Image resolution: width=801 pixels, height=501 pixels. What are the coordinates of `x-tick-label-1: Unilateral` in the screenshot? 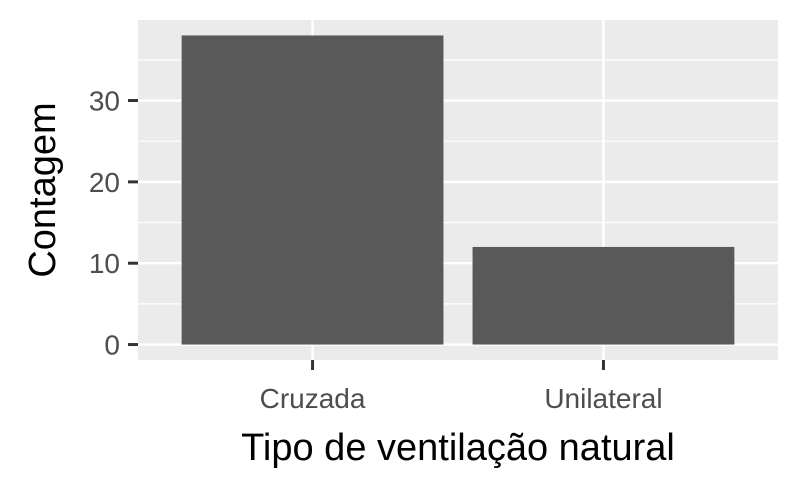 It's located at (603, 398).